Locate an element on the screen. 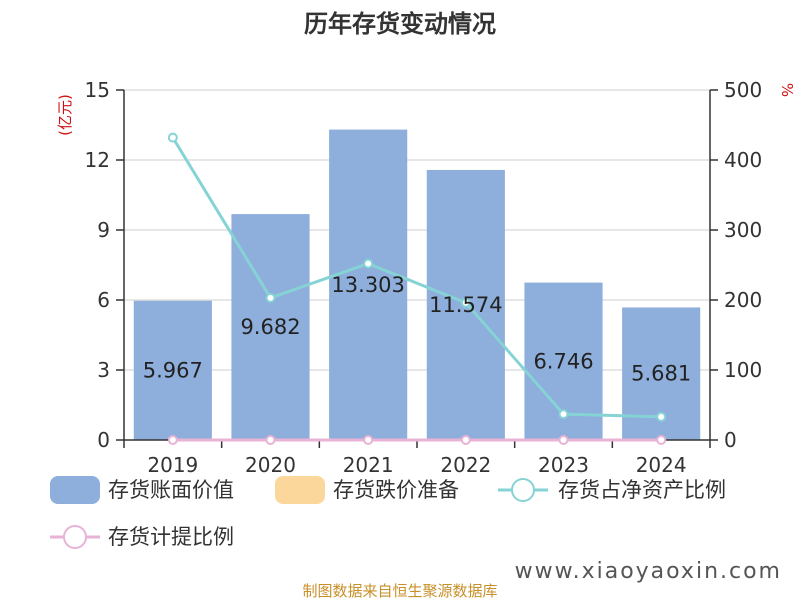 The image size is (800, 600). x-tick-label: 2024 is located at coordinates (661, 465).